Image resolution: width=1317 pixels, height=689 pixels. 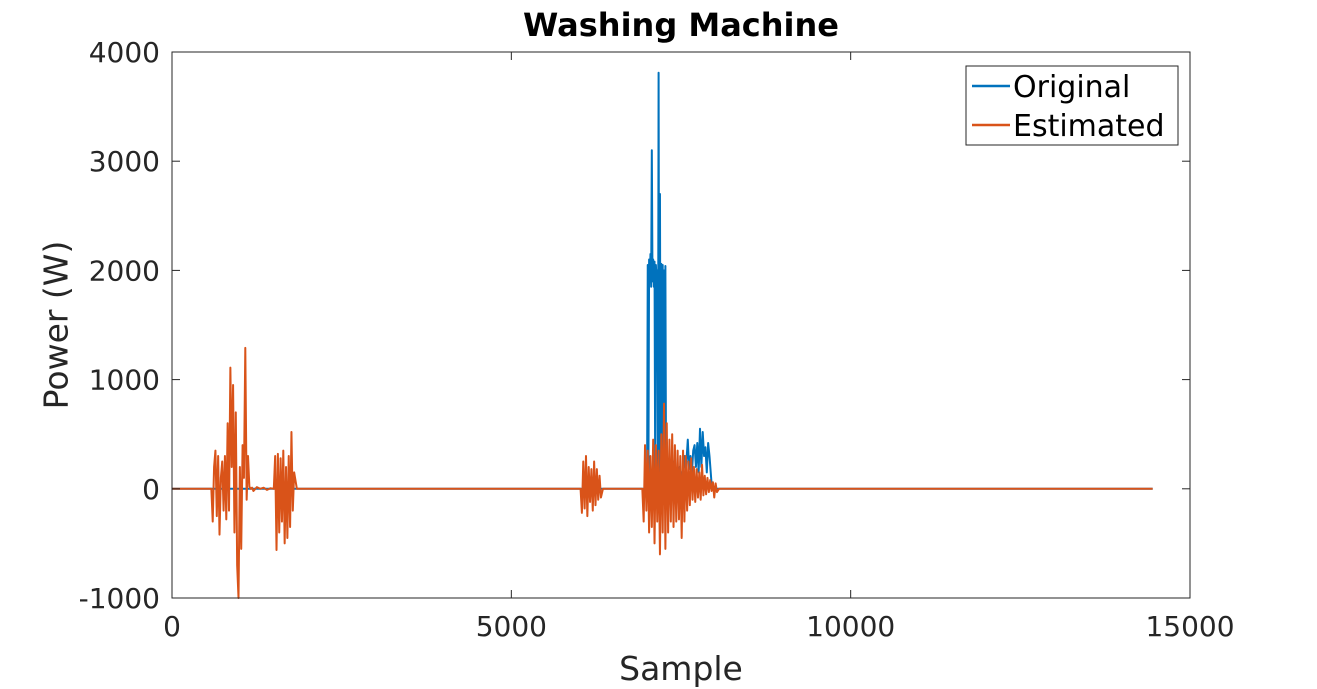 What do you see at coordinates (124, 270) in the screenshot?
I see `y-tick-label: 2000` at bounding box center [124, 270].